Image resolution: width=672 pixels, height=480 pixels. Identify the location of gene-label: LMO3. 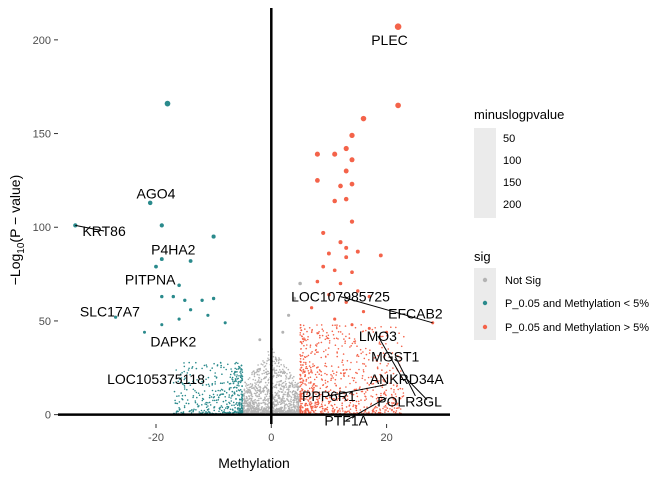
(378, 336).